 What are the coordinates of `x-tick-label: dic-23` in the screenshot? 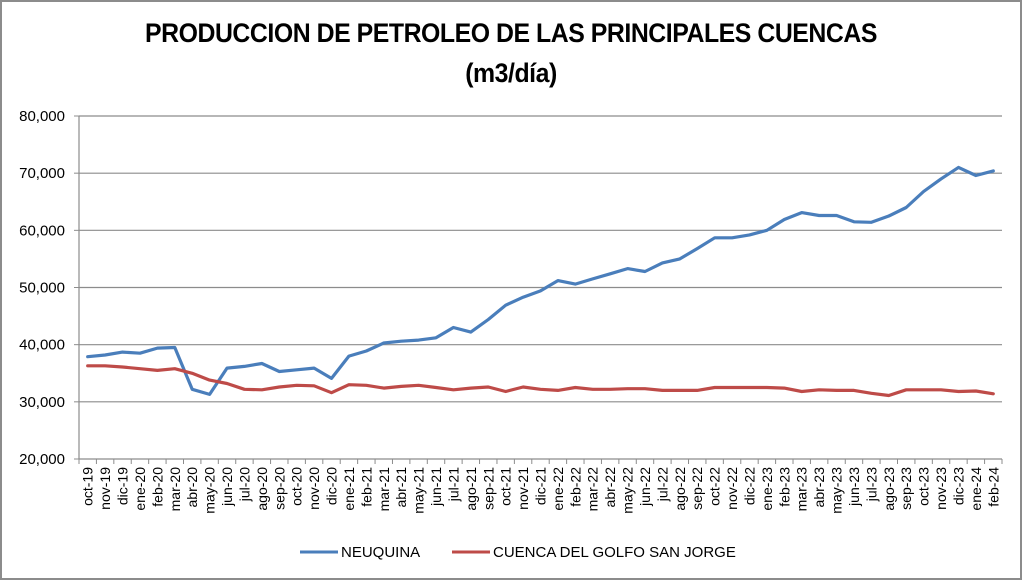 It's located at (958, 486).